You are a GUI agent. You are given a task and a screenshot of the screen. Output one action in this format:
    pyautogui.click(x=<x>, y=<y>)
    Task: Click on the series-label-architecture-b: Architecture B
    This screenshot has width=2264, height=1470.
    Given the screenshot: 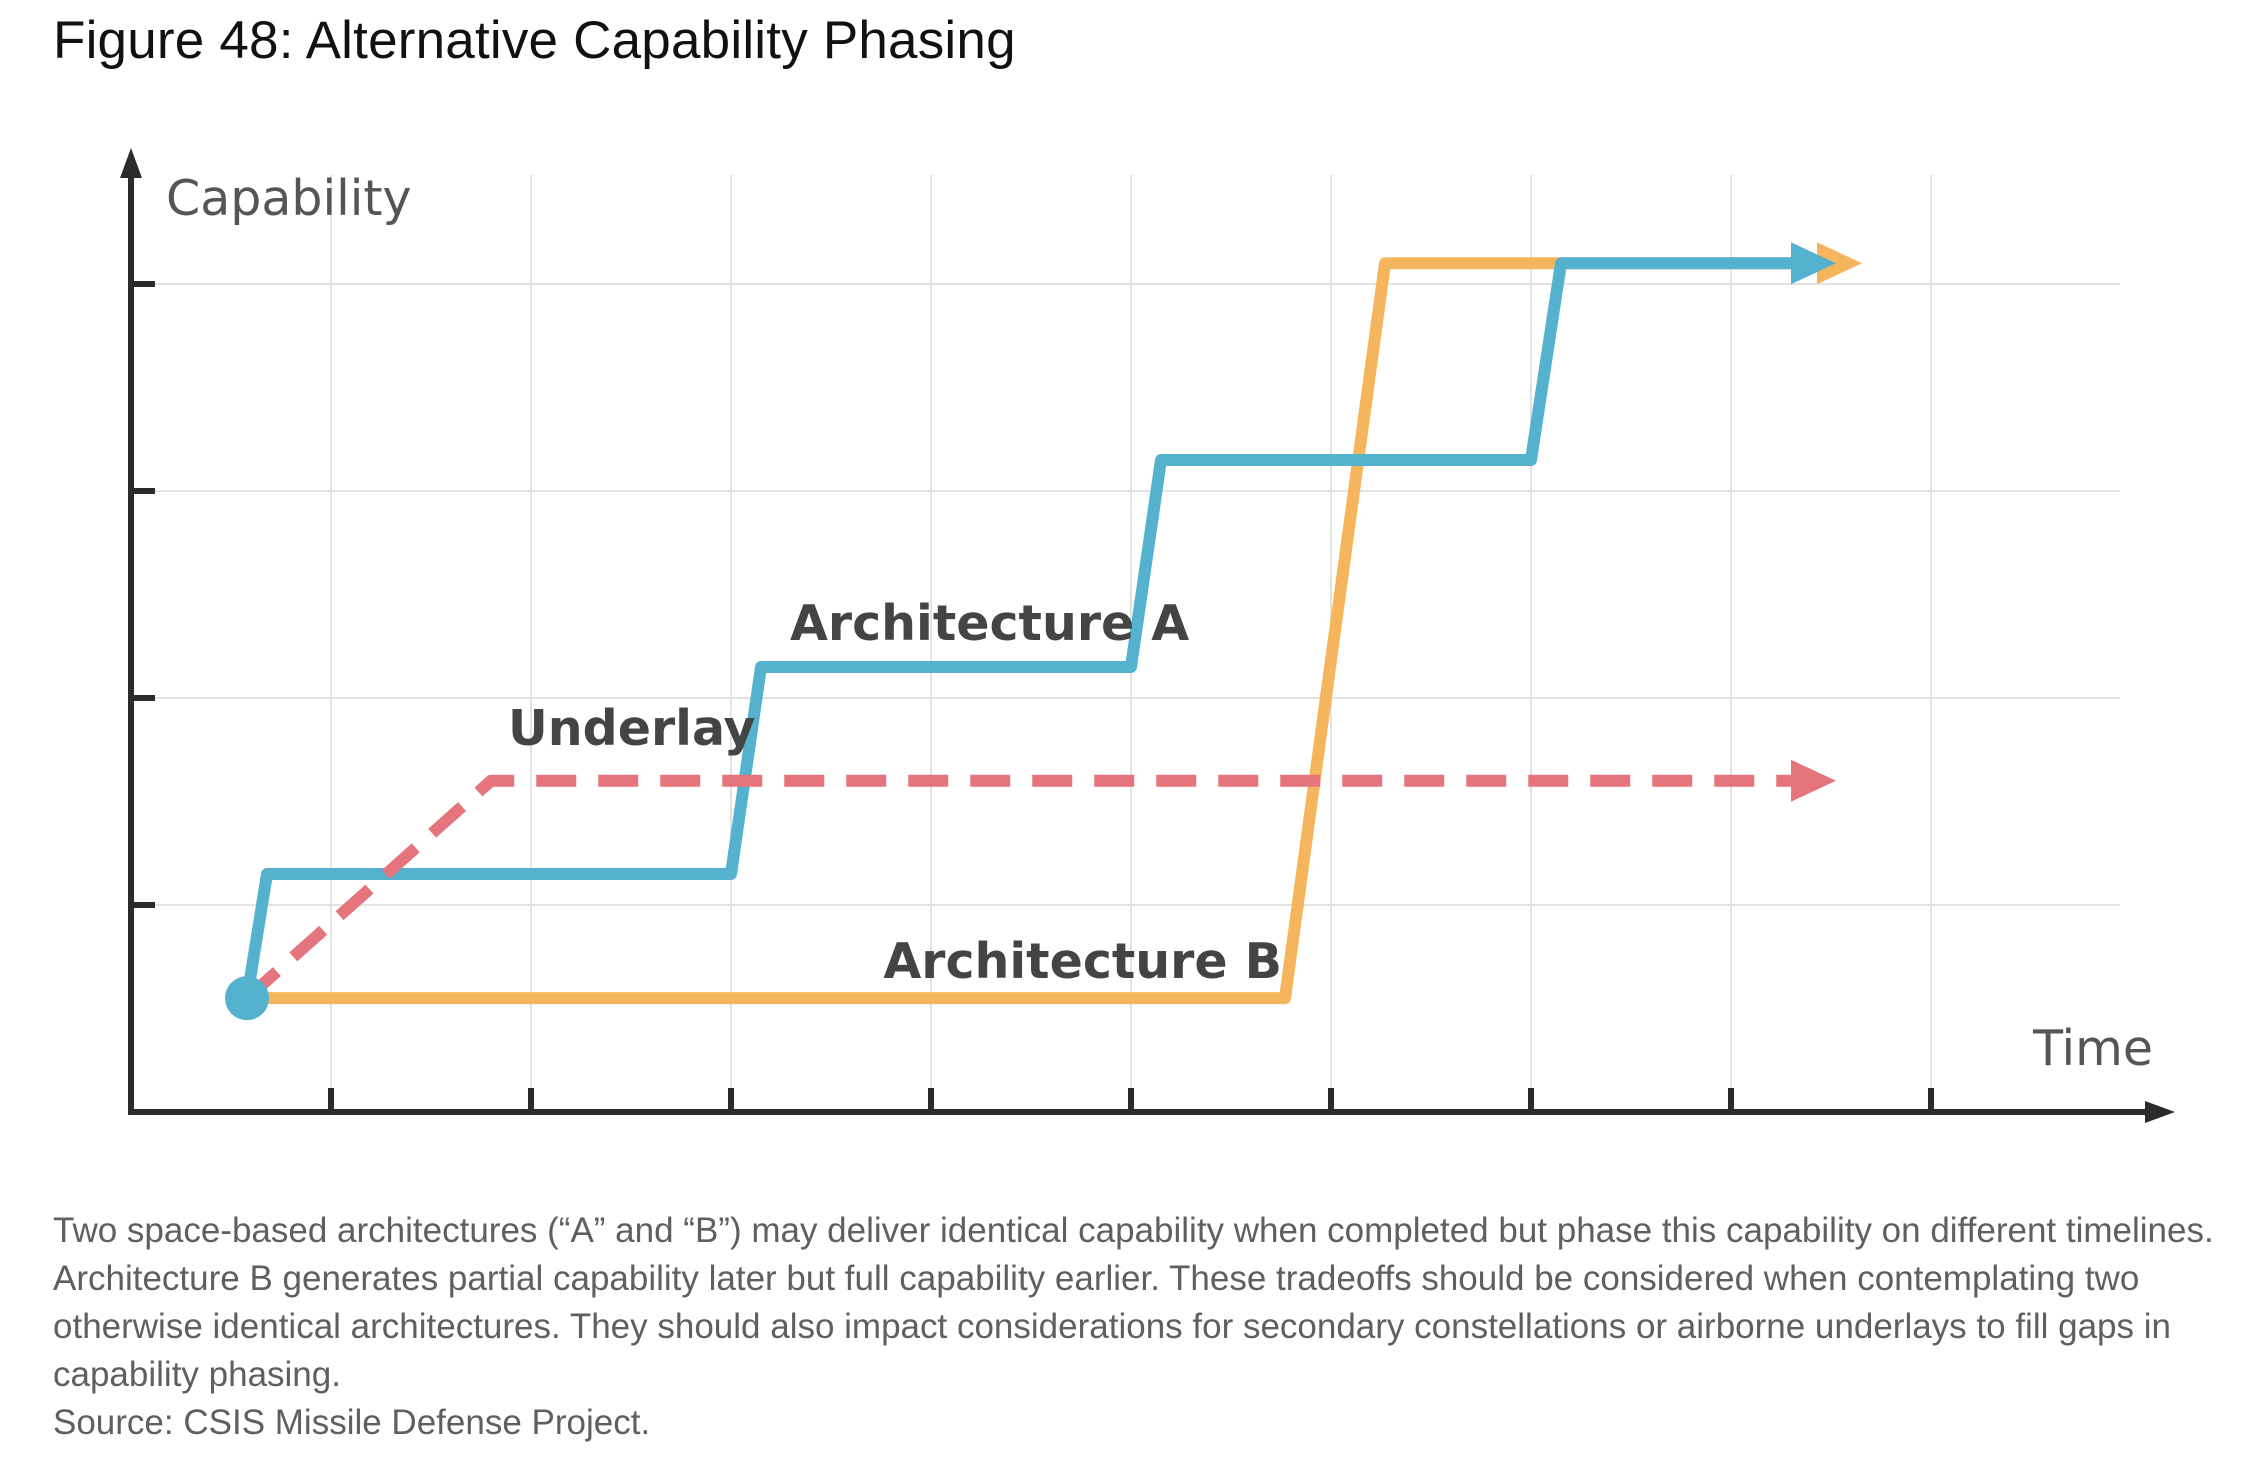 What is the action you would take?
    pyautogui.click(x=1082, y=961)
    